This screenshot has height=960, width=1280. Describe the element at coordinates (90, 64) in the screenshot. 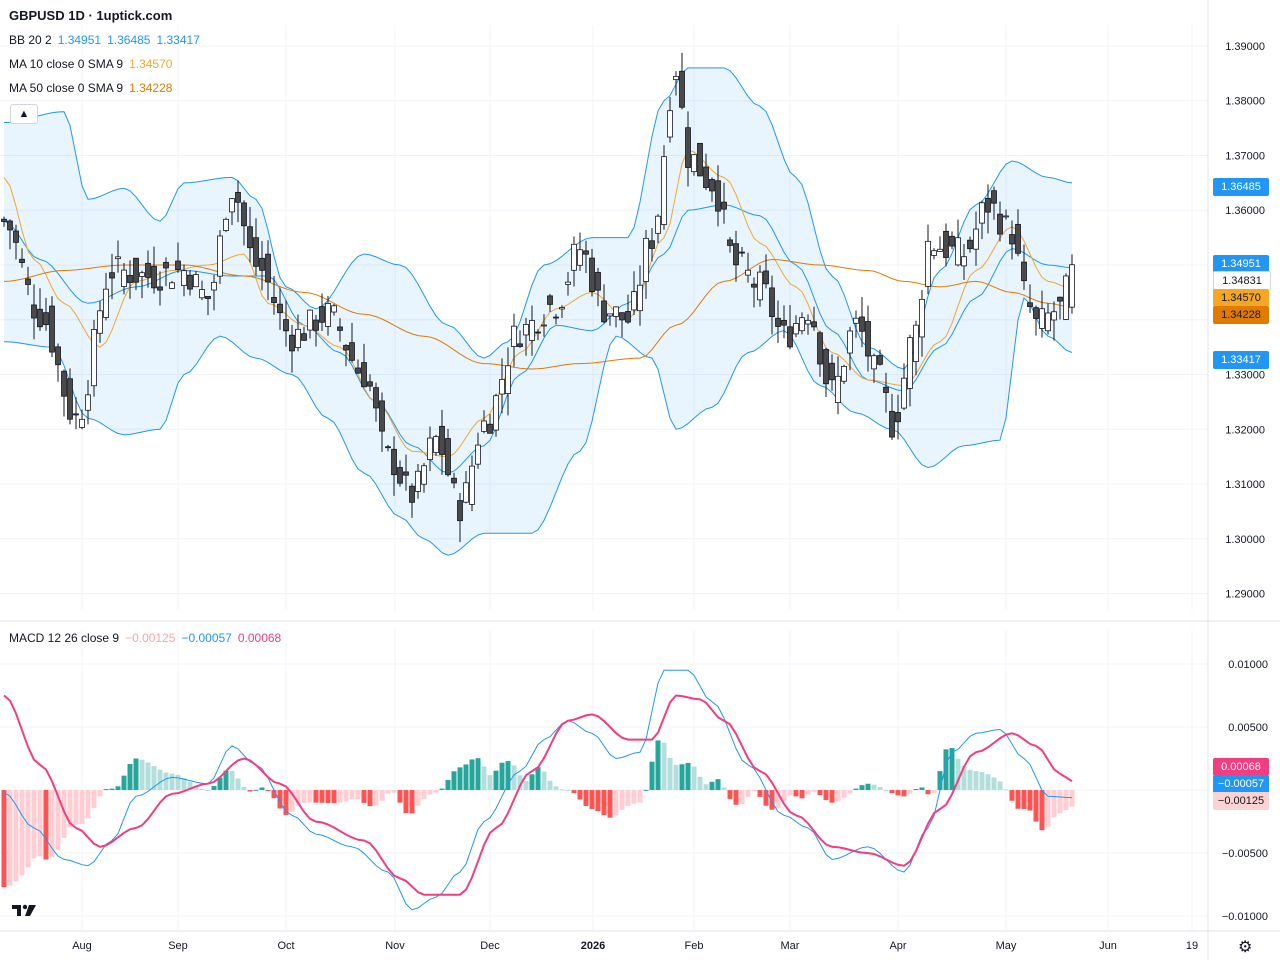

I see `ma10-legend: MA 10 close 0 SMA 9 1.34570` at that location.